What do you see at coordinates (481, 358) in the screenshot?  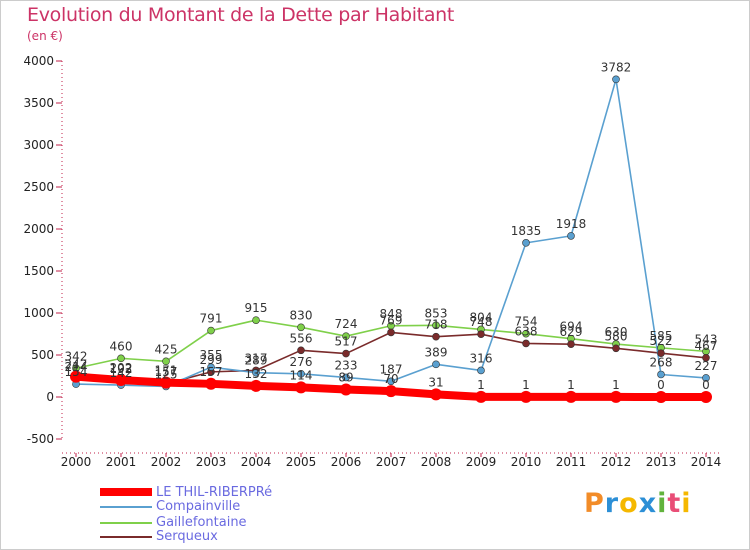 I see `data-label: 316` at bounding box center [481, 358].